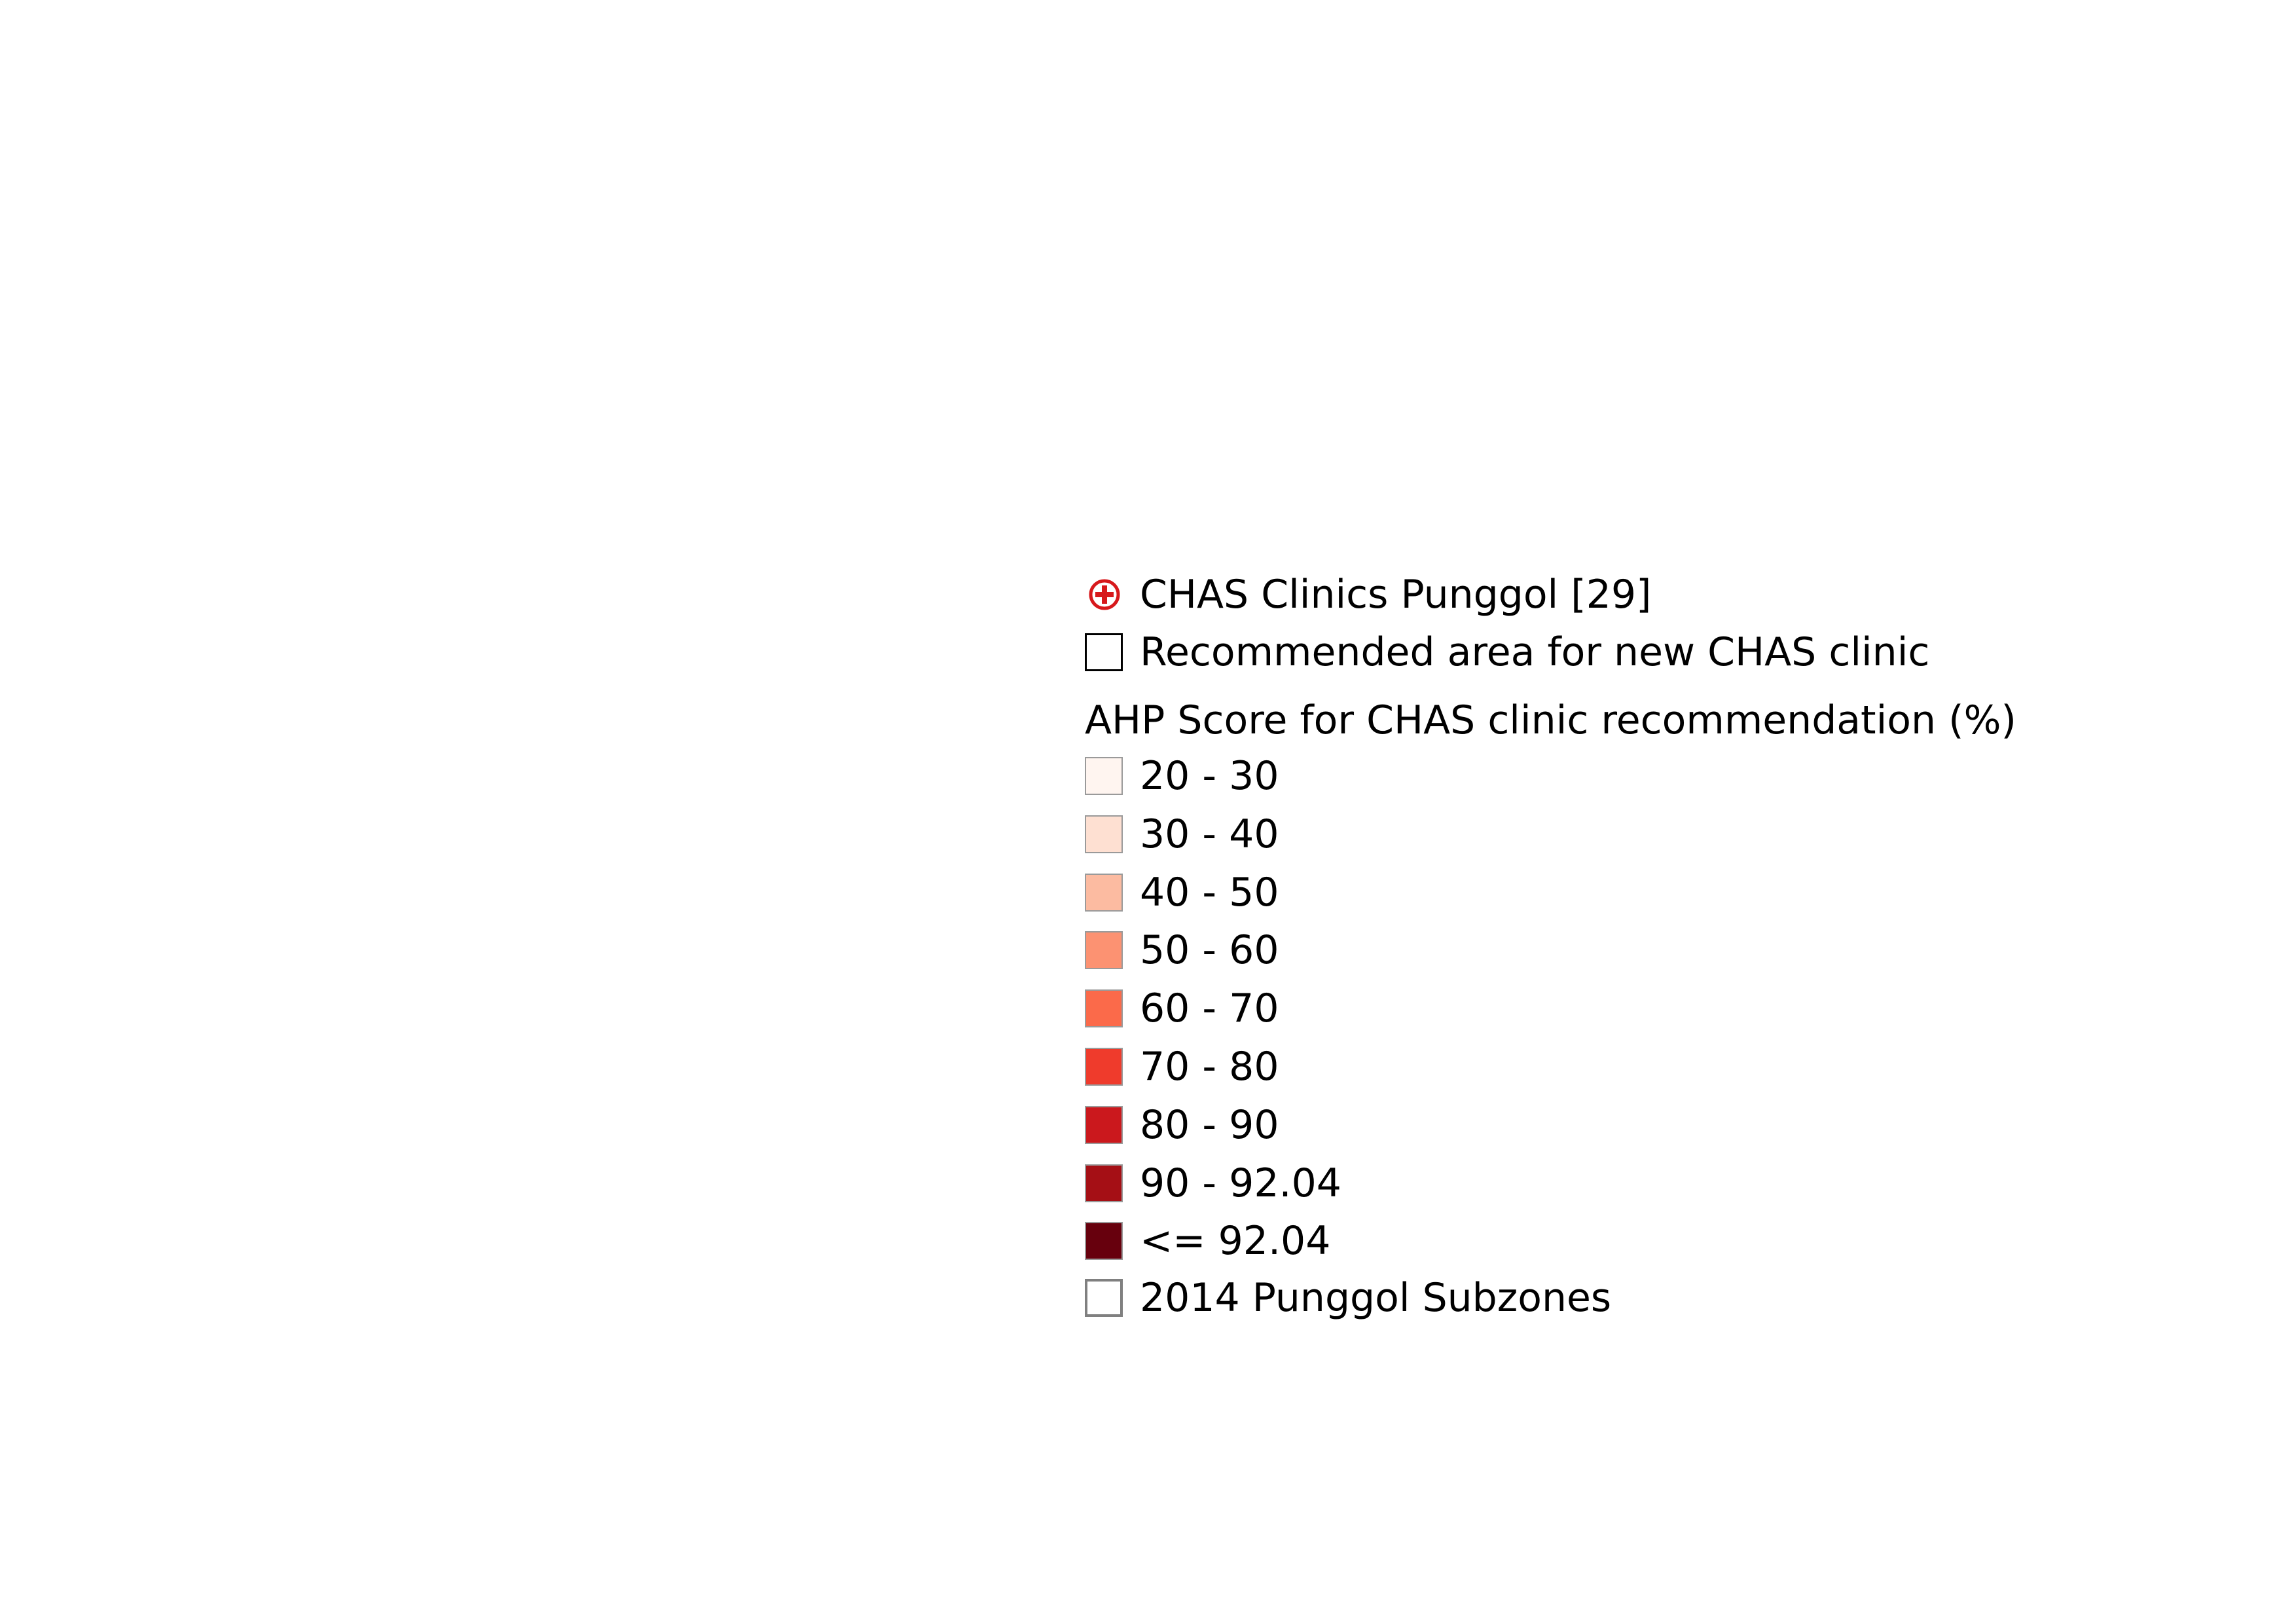 This screenshot has height=1624, width=2296. What do you see at coordinates (1376, 1298) in the screenshot?
I see `legend-label-subzones: 2014 Punggol Subzones` at bounding box center [1376, 1298].